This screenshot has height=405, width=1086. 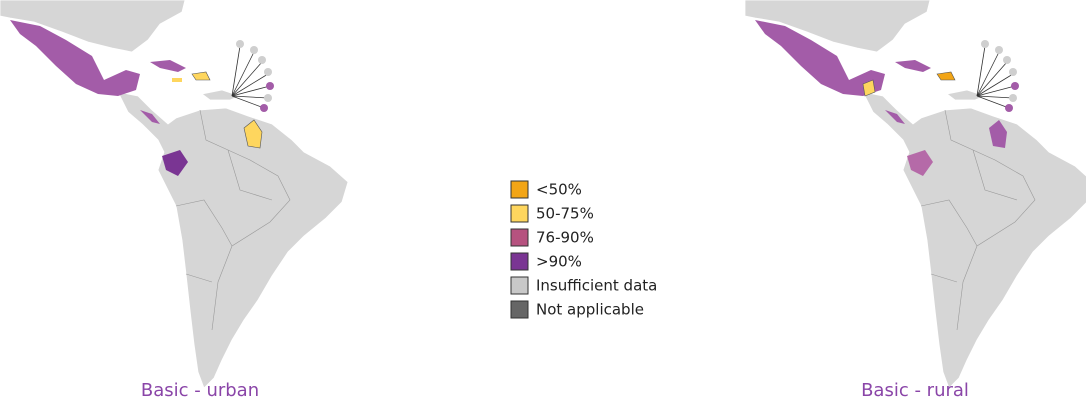 What do you see at coordinates (559, 190) in the screenshot?
I see `legend-label: <50%` at bounding box center [559, 190].